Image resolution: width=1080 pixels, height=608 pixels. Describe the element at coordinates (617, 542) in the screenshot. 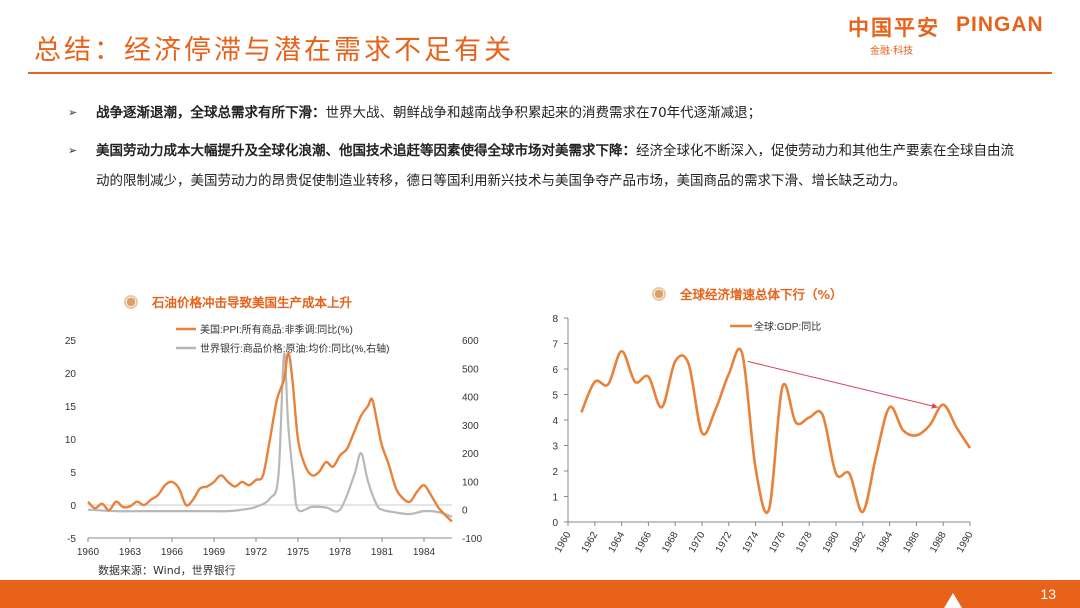

I see `x-tick-label: 1964` at that location.